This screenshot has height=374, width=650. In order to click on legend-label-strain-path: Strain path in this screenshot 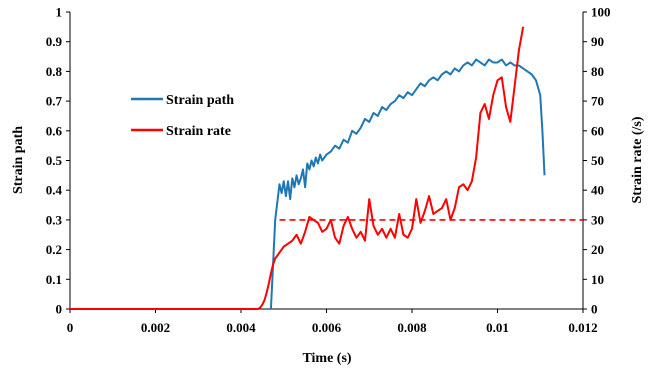, I will do `click(200, 100)`.